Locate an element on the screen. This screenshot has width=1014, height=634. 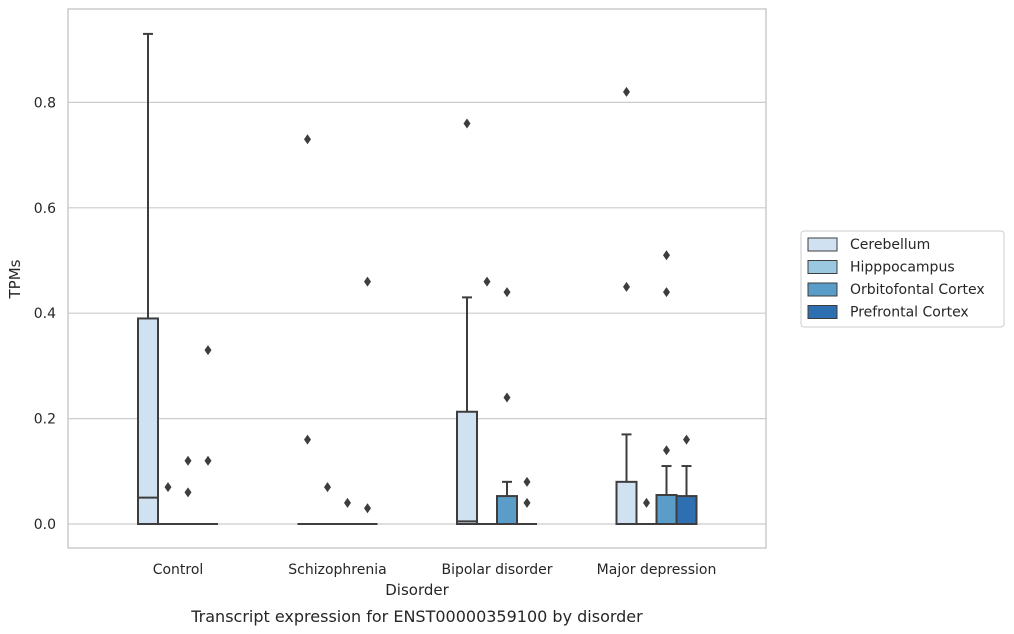
x-tick-label: Control is located at coordinates (178, 570).